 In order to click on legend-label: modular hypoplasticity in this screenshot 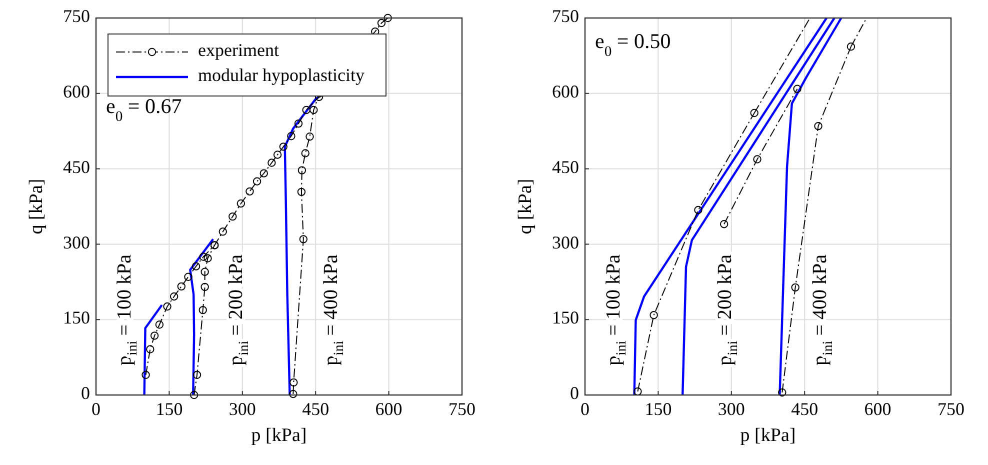, I will do `click(281, 75)`.